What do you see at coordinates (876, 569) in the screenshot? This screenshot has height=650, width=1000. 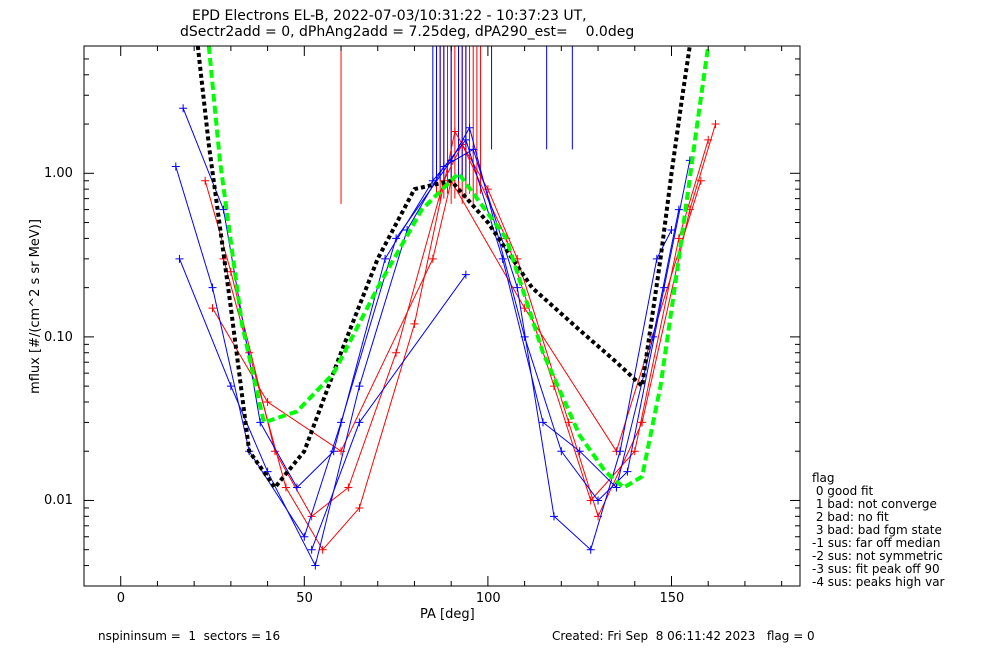 I see `legend-item: -3 sus: fit peak off 90` at bounding box center [876, 569].